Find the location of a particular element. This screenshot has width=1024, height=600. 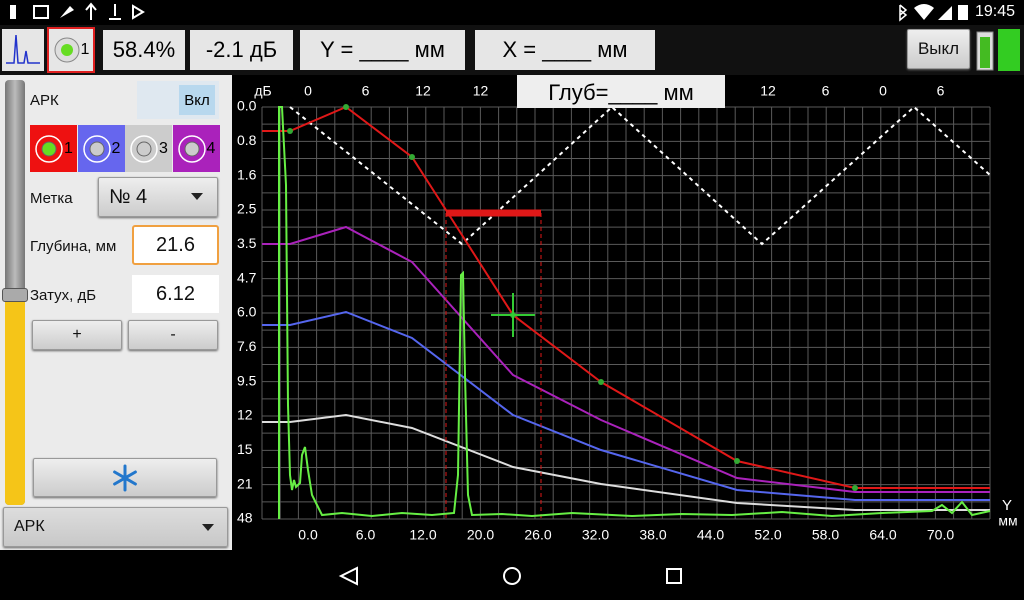

recent-button is located at coordinates (674, 576).